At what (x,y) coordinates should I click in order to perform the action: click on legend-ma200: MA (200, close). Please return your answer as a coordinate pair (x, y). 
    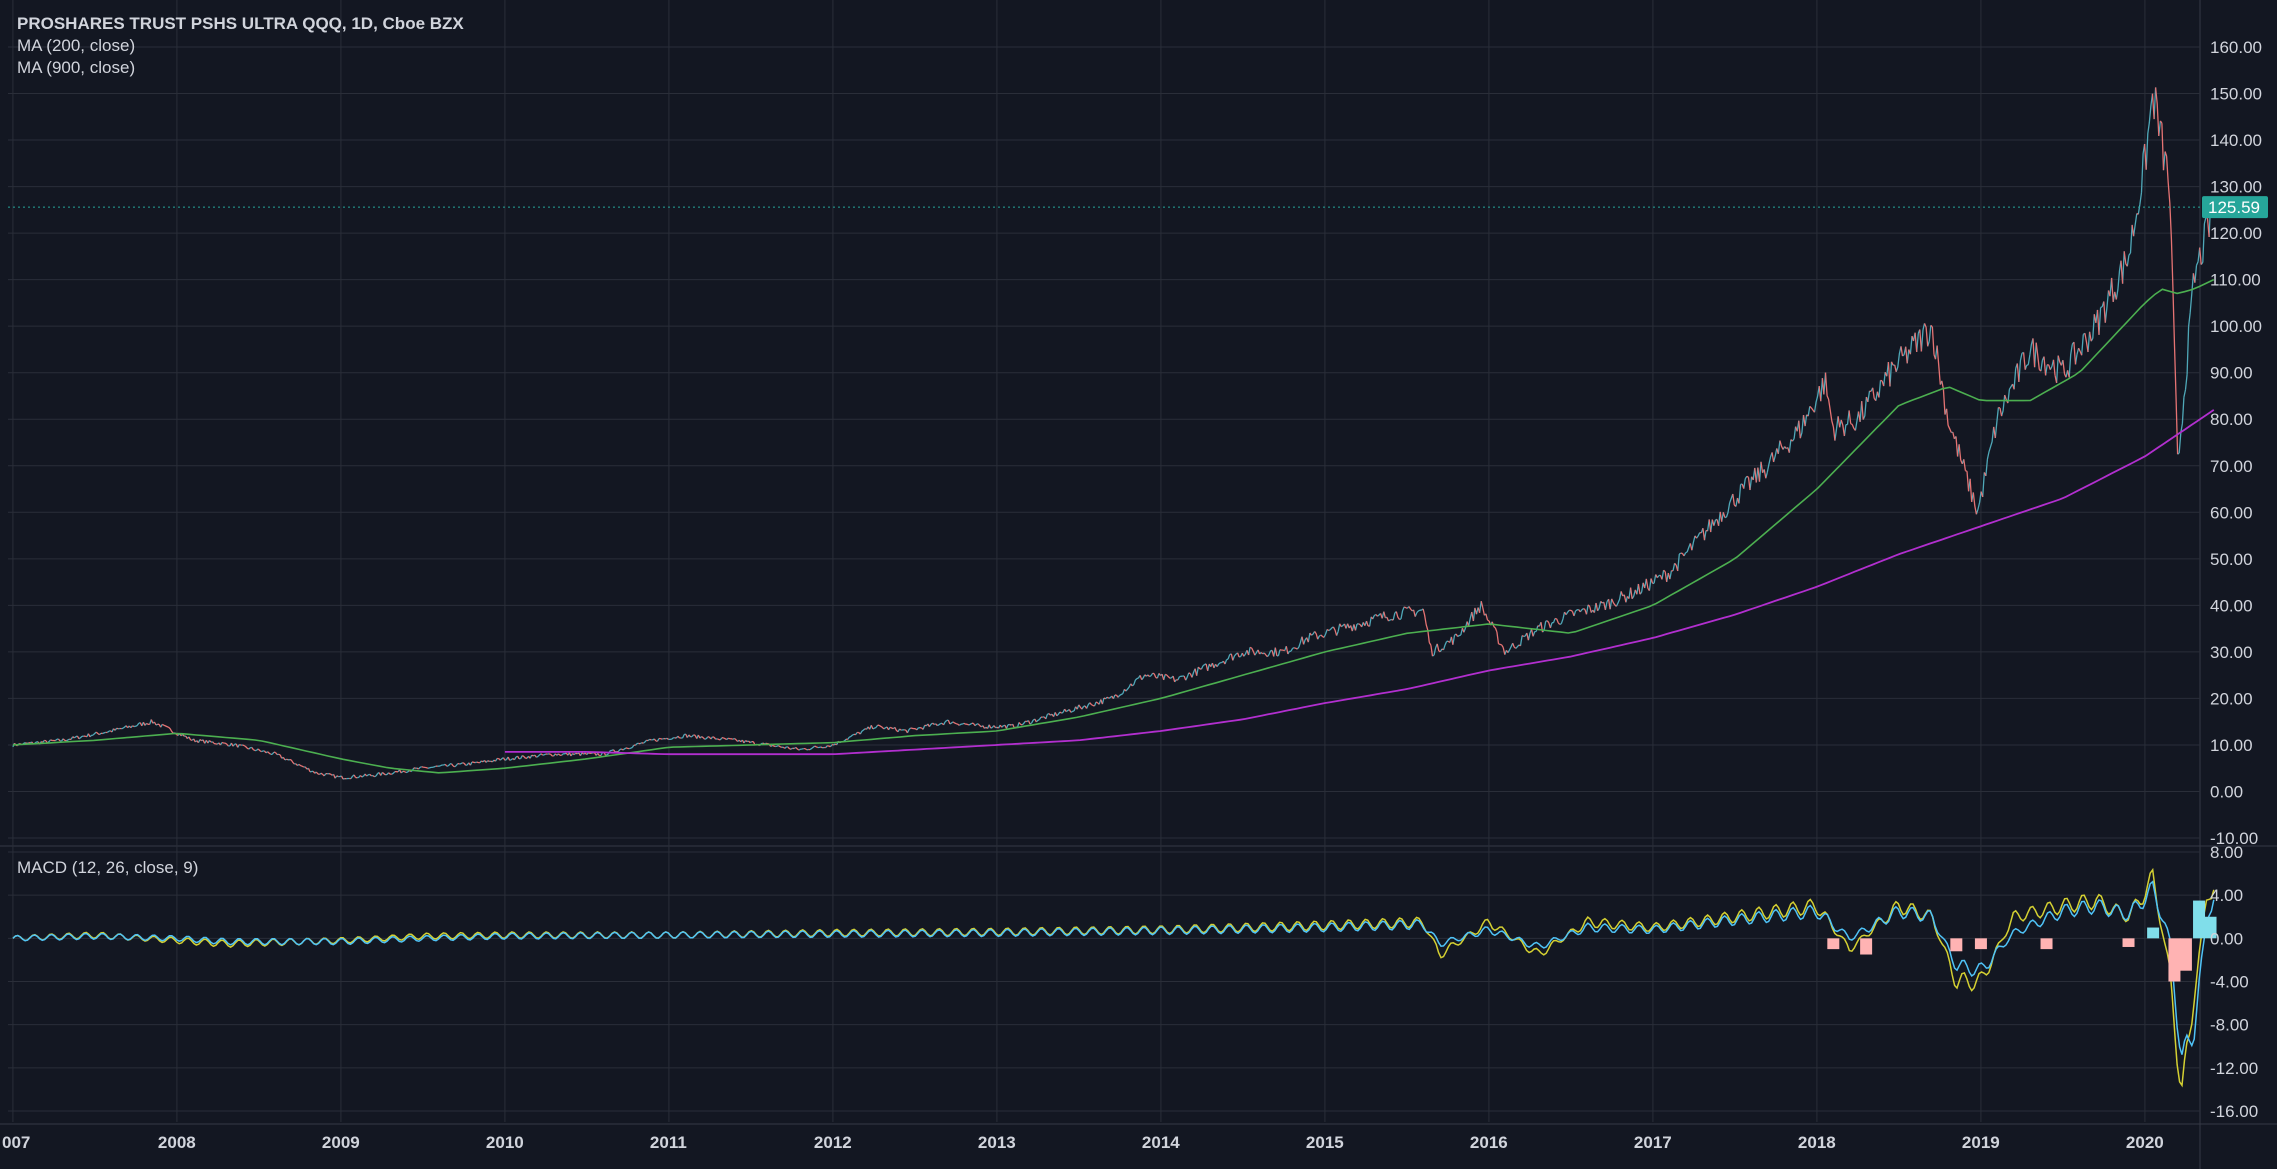
    Looking at the image, I should click on (76, 45).